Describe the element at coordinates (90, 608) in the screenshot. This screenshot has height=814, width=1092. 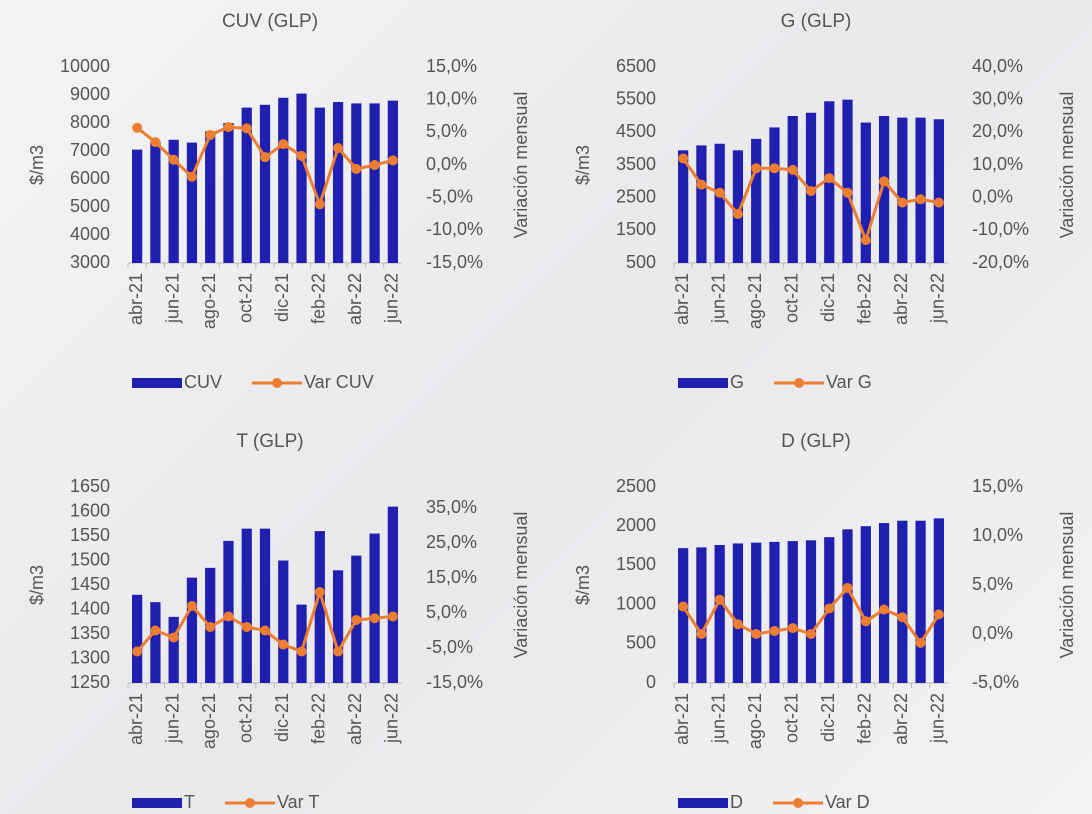
I see `y-tick-label: 1400` at that location.